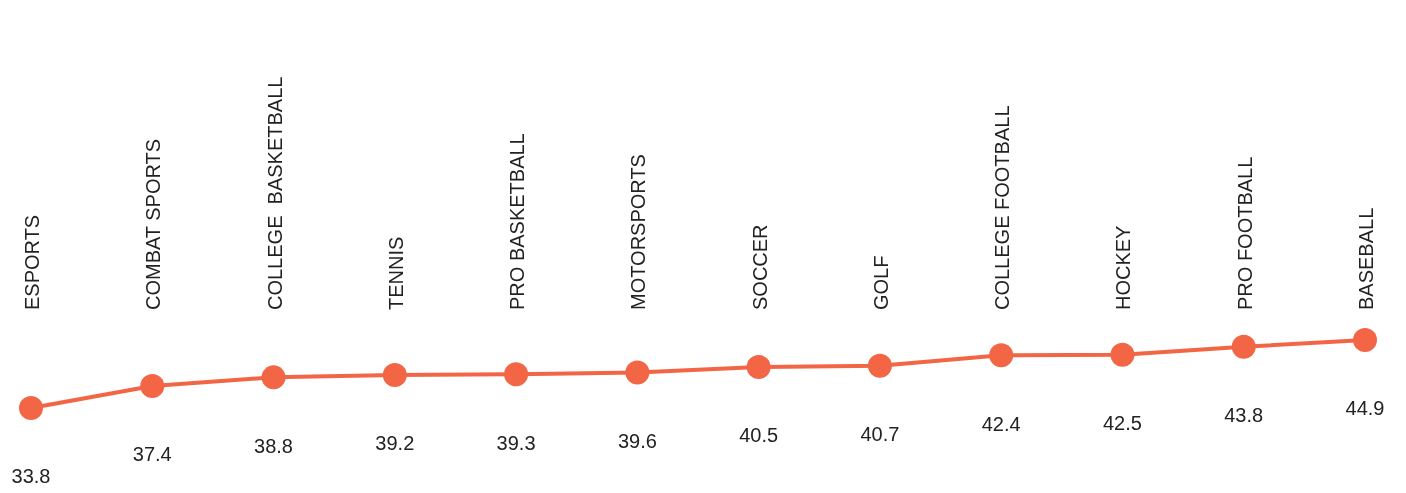  I want to click on data-label: 44.9, so click(1365, 408).